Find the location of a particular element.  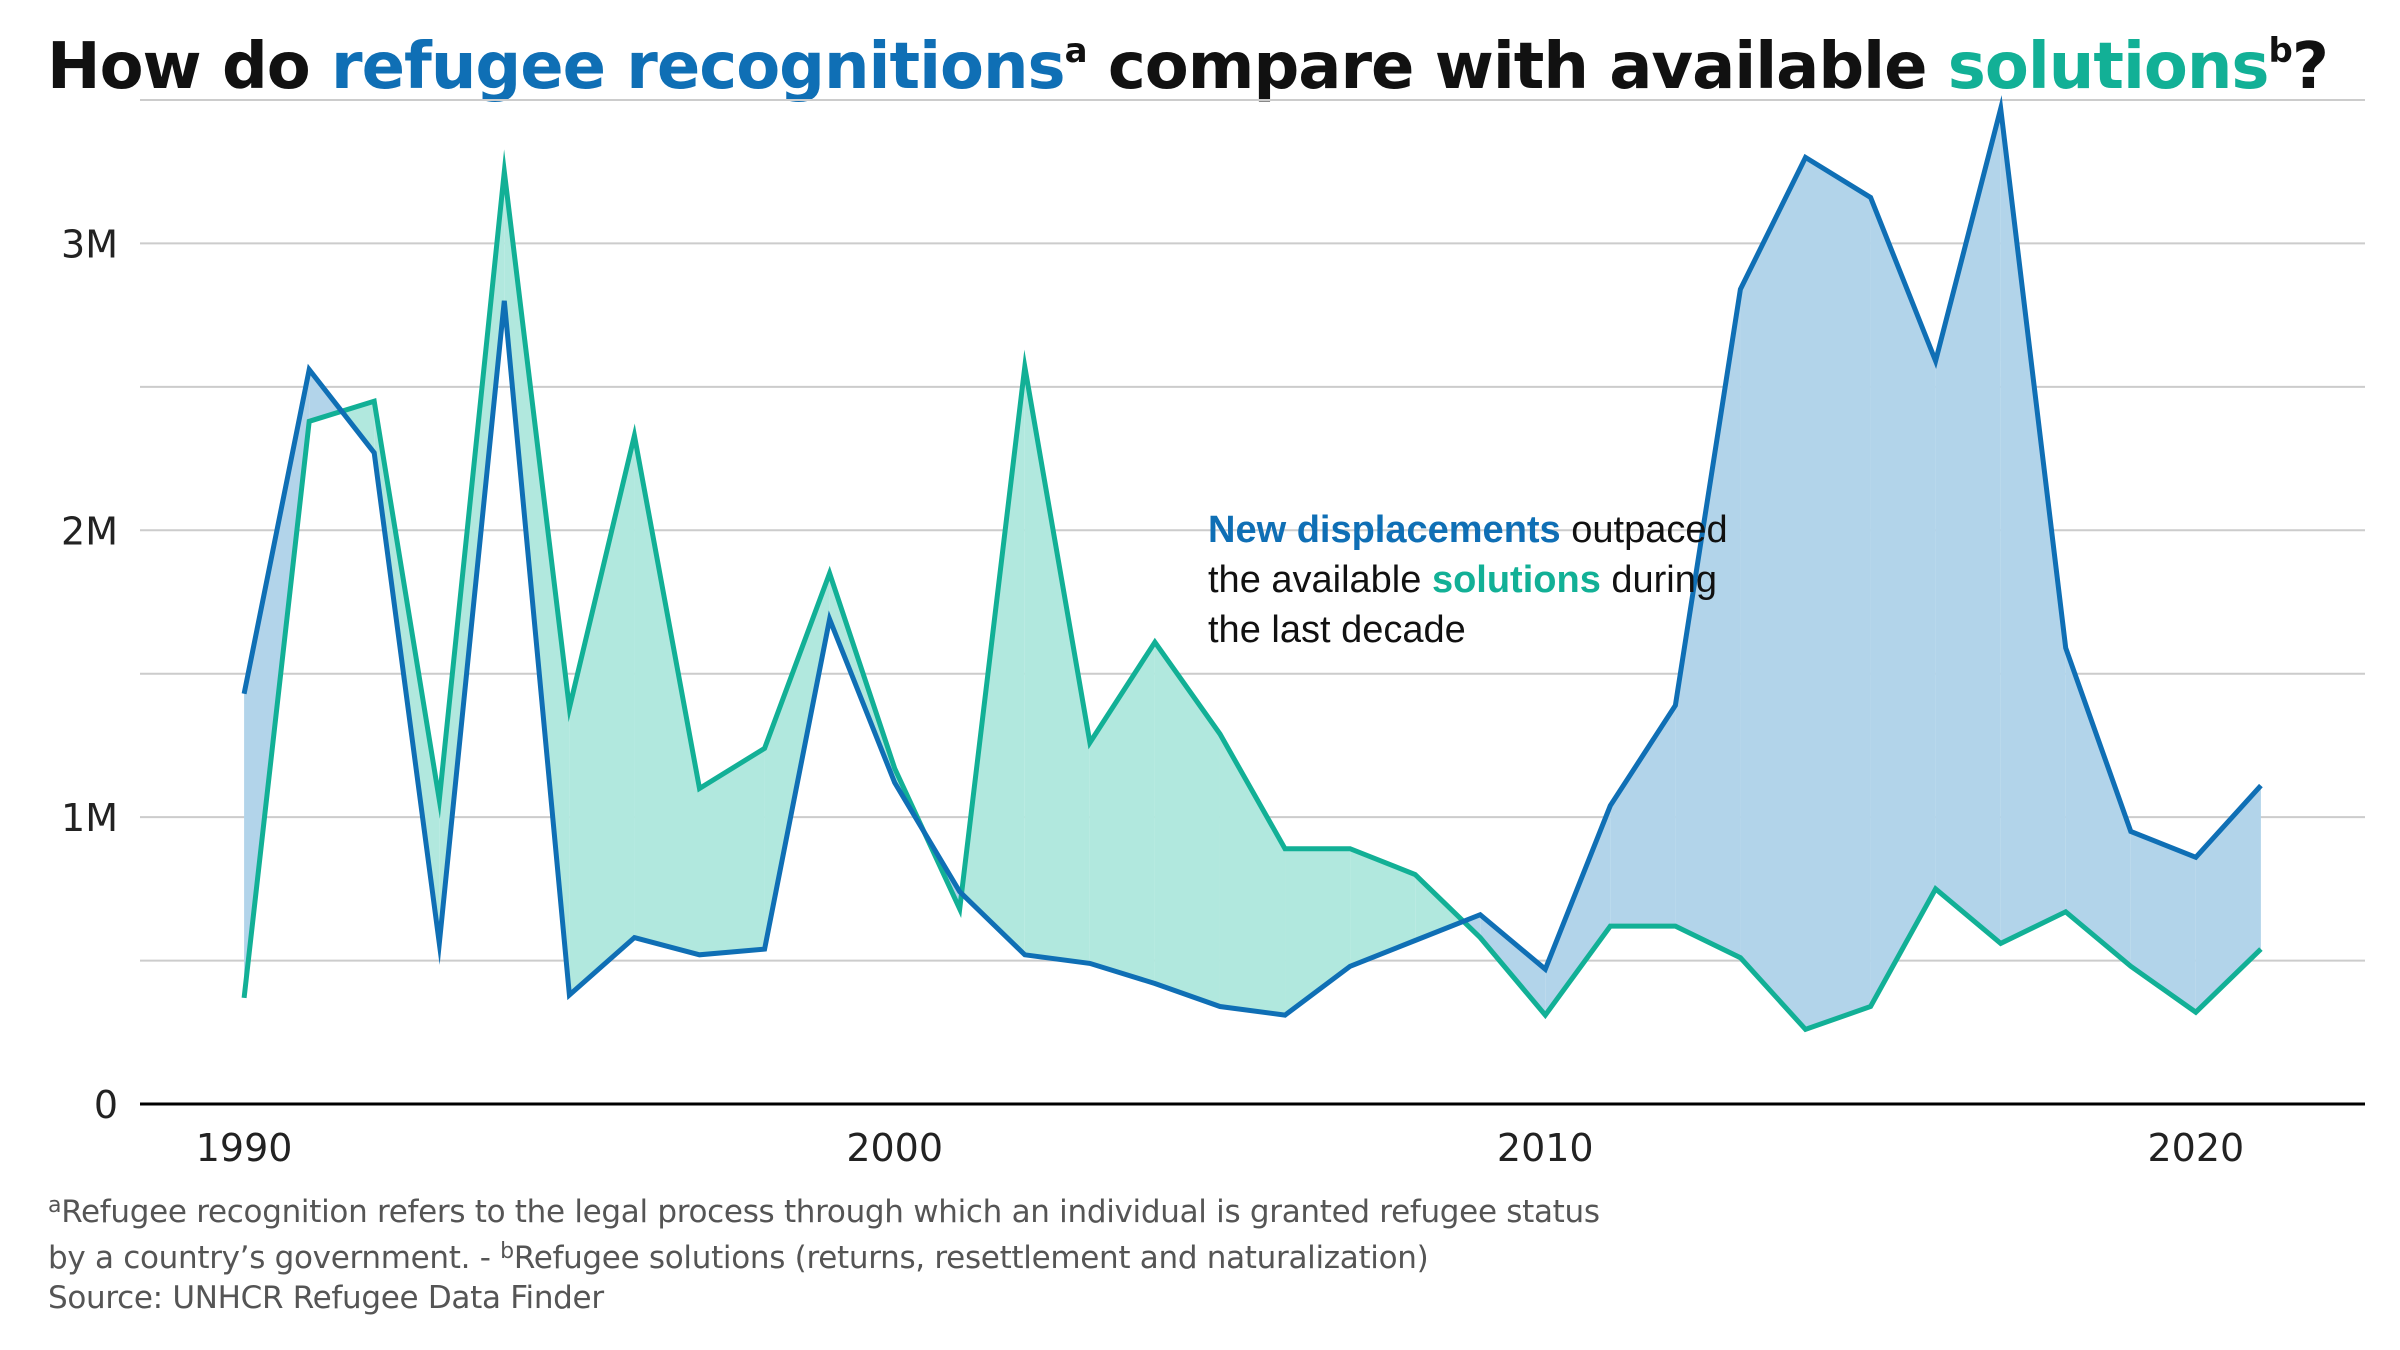

annotation-text-2: during the last decade is located at coordinates (1463, 605).